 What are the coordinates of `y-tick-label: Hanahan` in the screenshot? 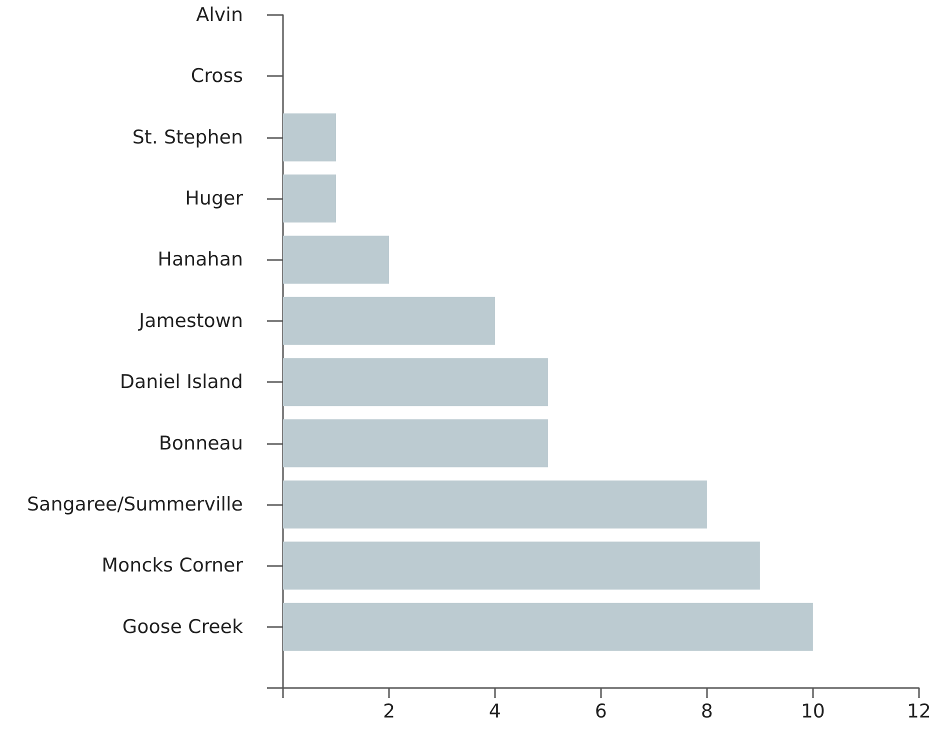 It's located at (200, 259).